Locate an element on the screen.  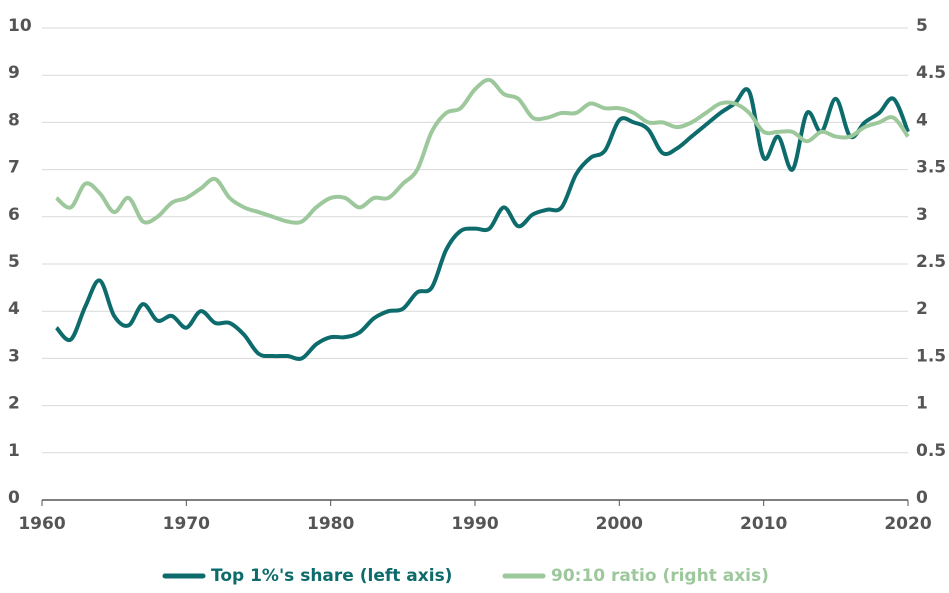
y-tick-label: 4 is located at coordinates (14, 309).